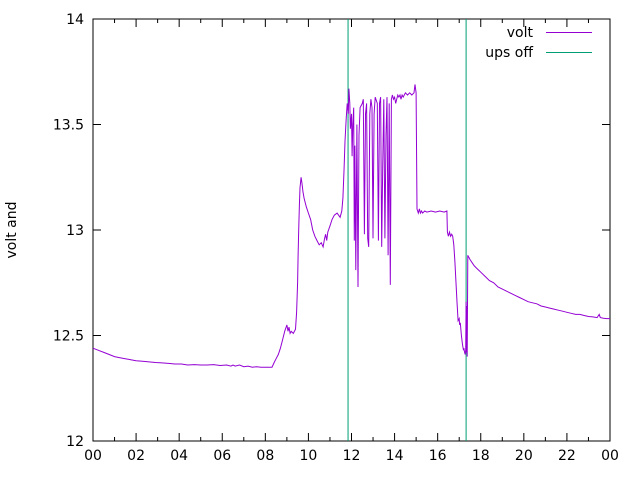  Describe the element at coordinates (12, 229) in the screenshot. I see `y-axis-title: volt and` at that location.